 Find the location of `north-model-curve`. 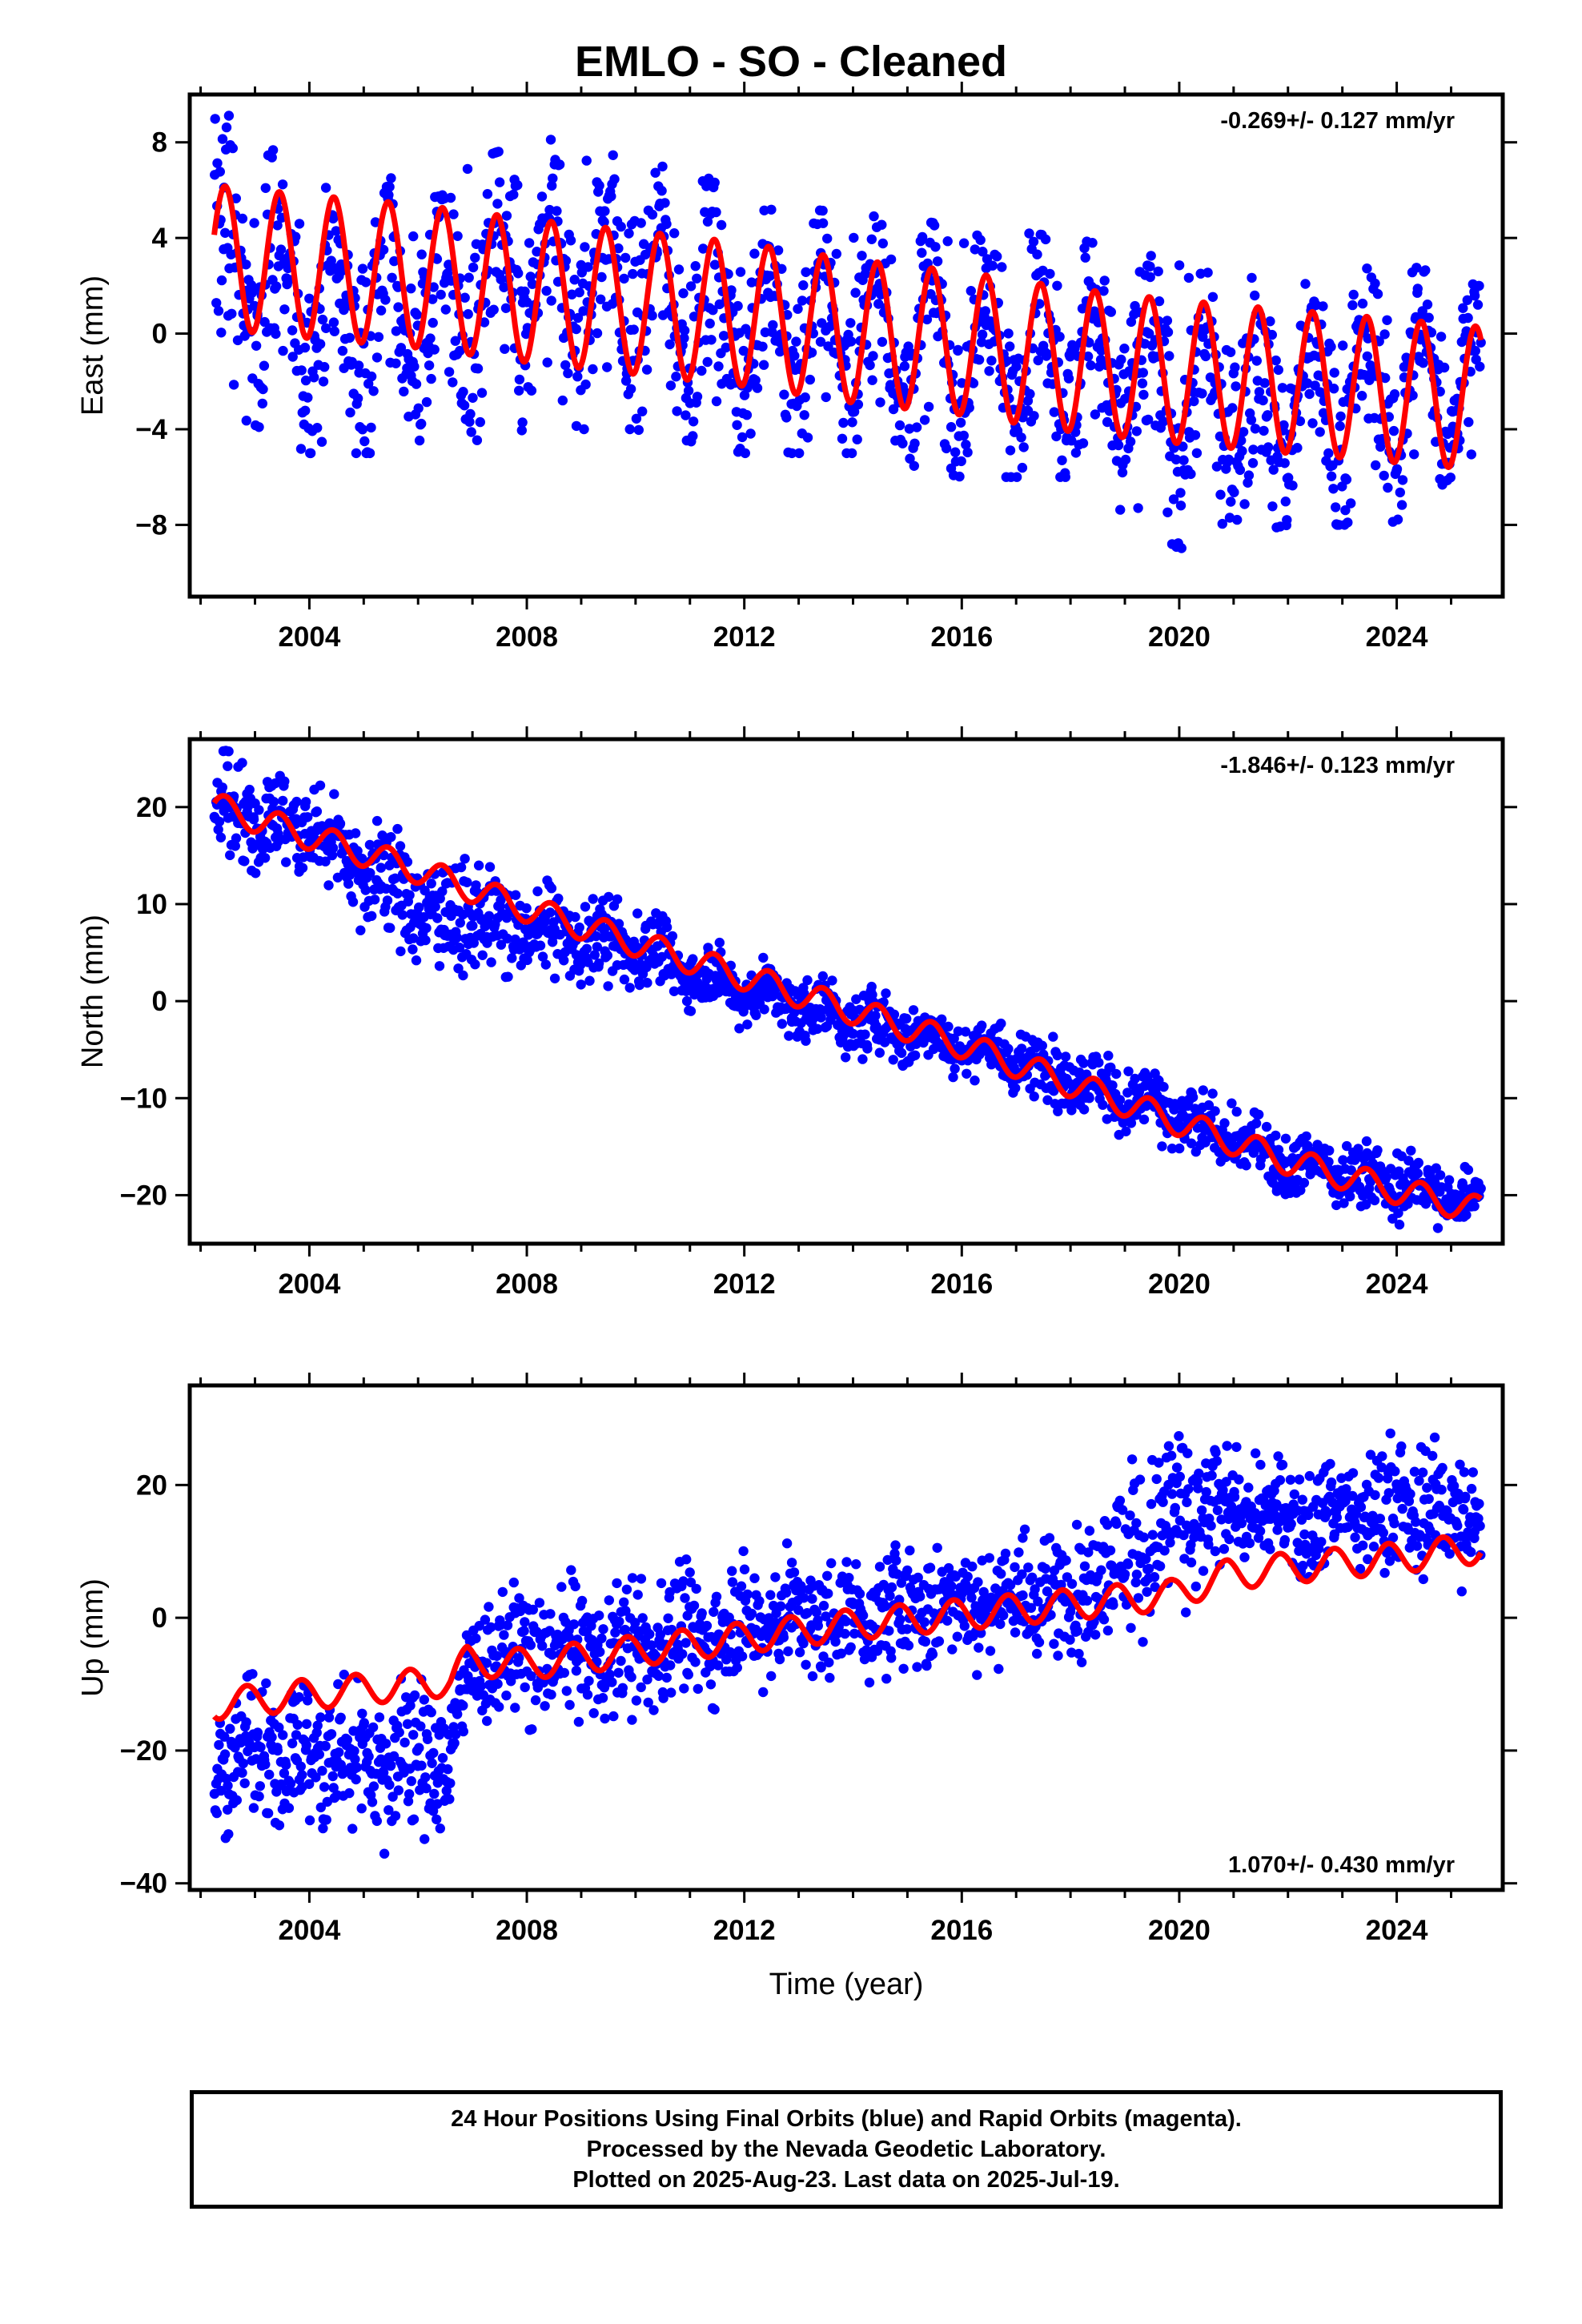

north-model-curve is located at coordinates (847, 1006).